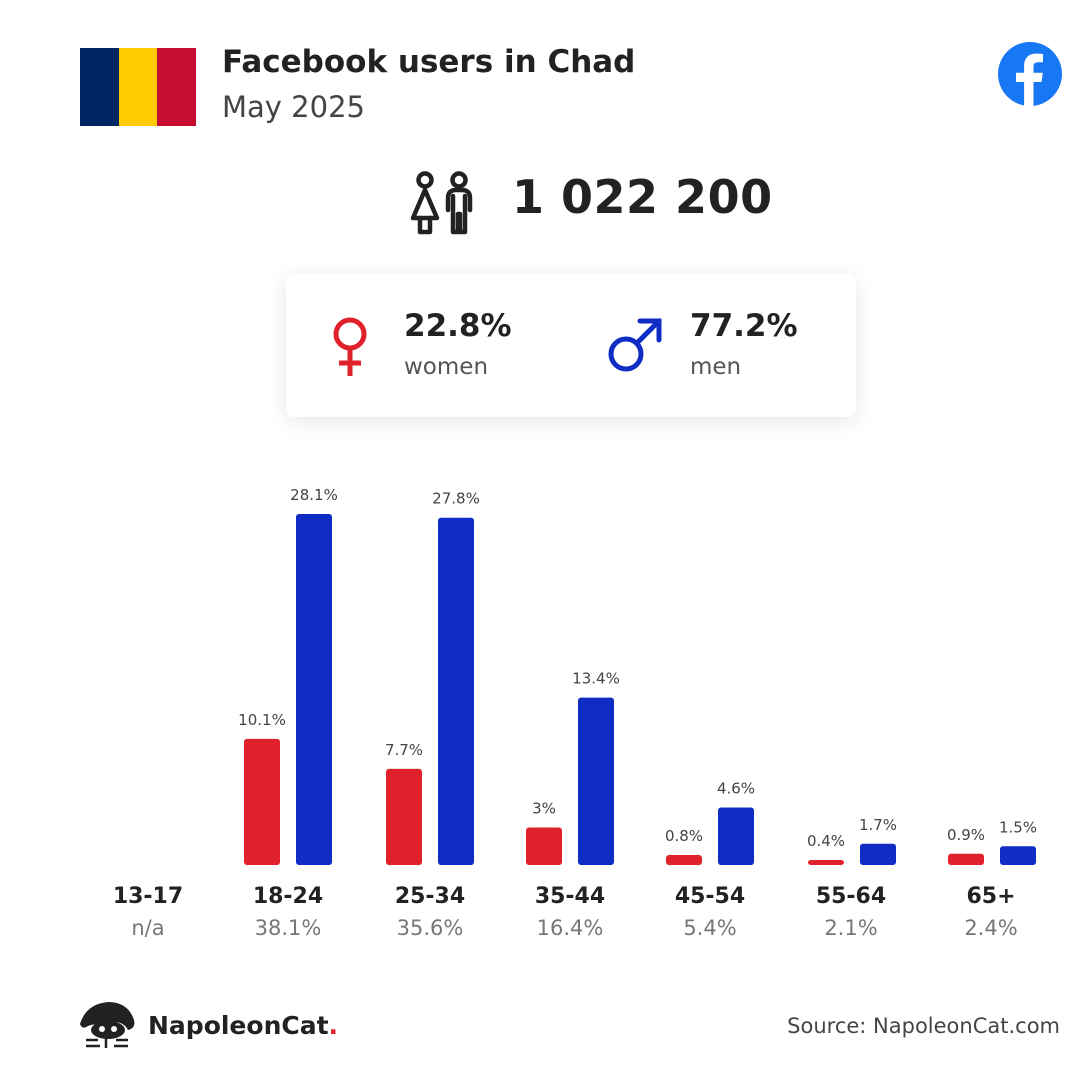 This screenshot has width=1080, height=1080. What do you see at coordinates (288, 896) in the screenshot?
I see `age-group-label: 18-24` at bounding box center [288, 896].